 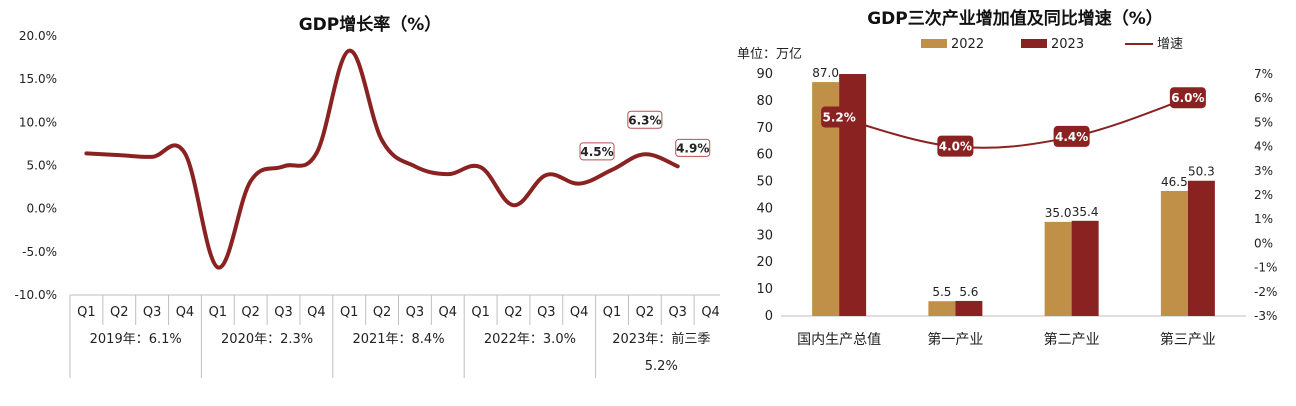 I want to click on chart2-left-tick-label: 0, so click(x=769, y=316).